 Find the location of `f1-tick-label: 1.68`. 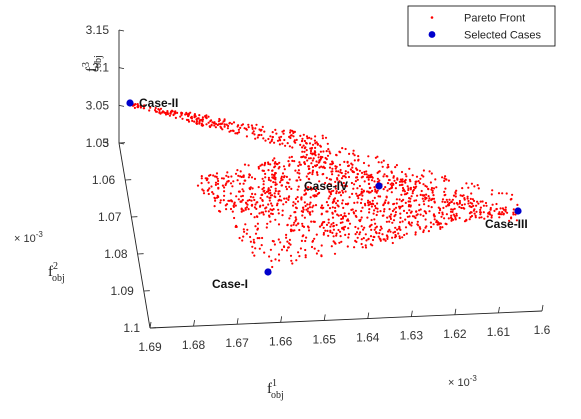

f1-tick-label: 1.68 is located at coordinates (194, 345).